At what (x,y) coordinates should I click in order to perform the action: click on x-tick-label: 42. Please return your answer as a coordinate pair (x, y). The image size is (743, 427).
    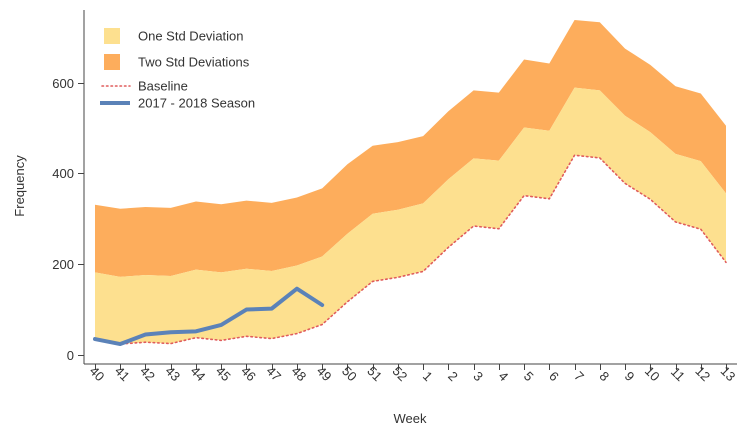
    Looking at the image, I should click on (147, 373).